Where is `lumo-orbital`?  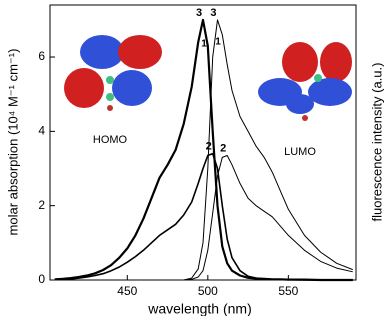 lumo-orbital is located at coordinates (305, 81).